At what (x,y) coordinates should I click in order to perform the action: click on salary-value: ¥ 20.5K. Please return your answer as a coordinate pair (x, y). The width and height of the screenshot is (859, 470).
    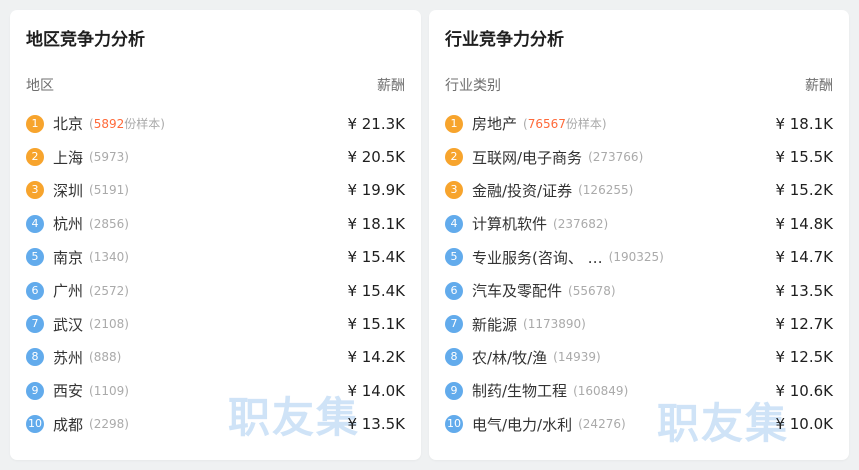
    Looking at the image, I should click on (376, 157).